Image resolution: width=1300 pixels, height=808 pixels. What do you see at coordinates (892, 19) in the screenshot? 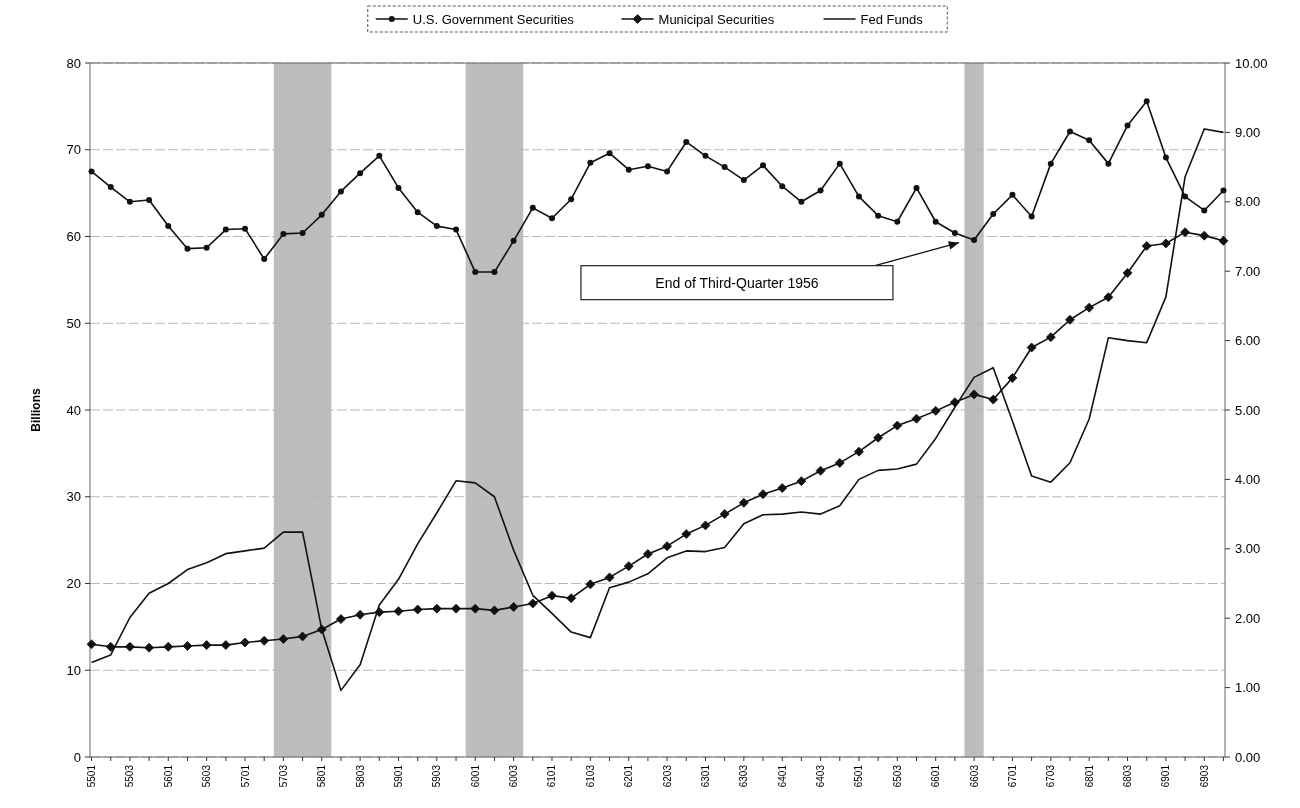
I see `legend-label: Fed Funds` at bounding box center [892, 19].